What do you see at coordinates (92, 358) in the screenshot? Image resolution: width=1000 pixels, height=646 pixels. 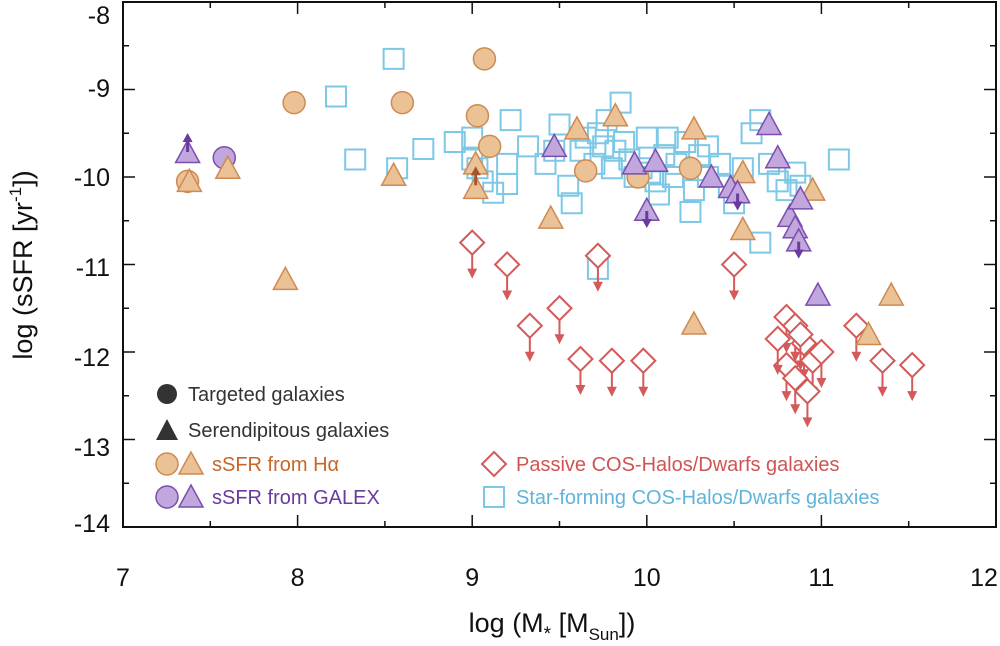 I see `y-tick-label: -12` at bounding box center [92, 358].